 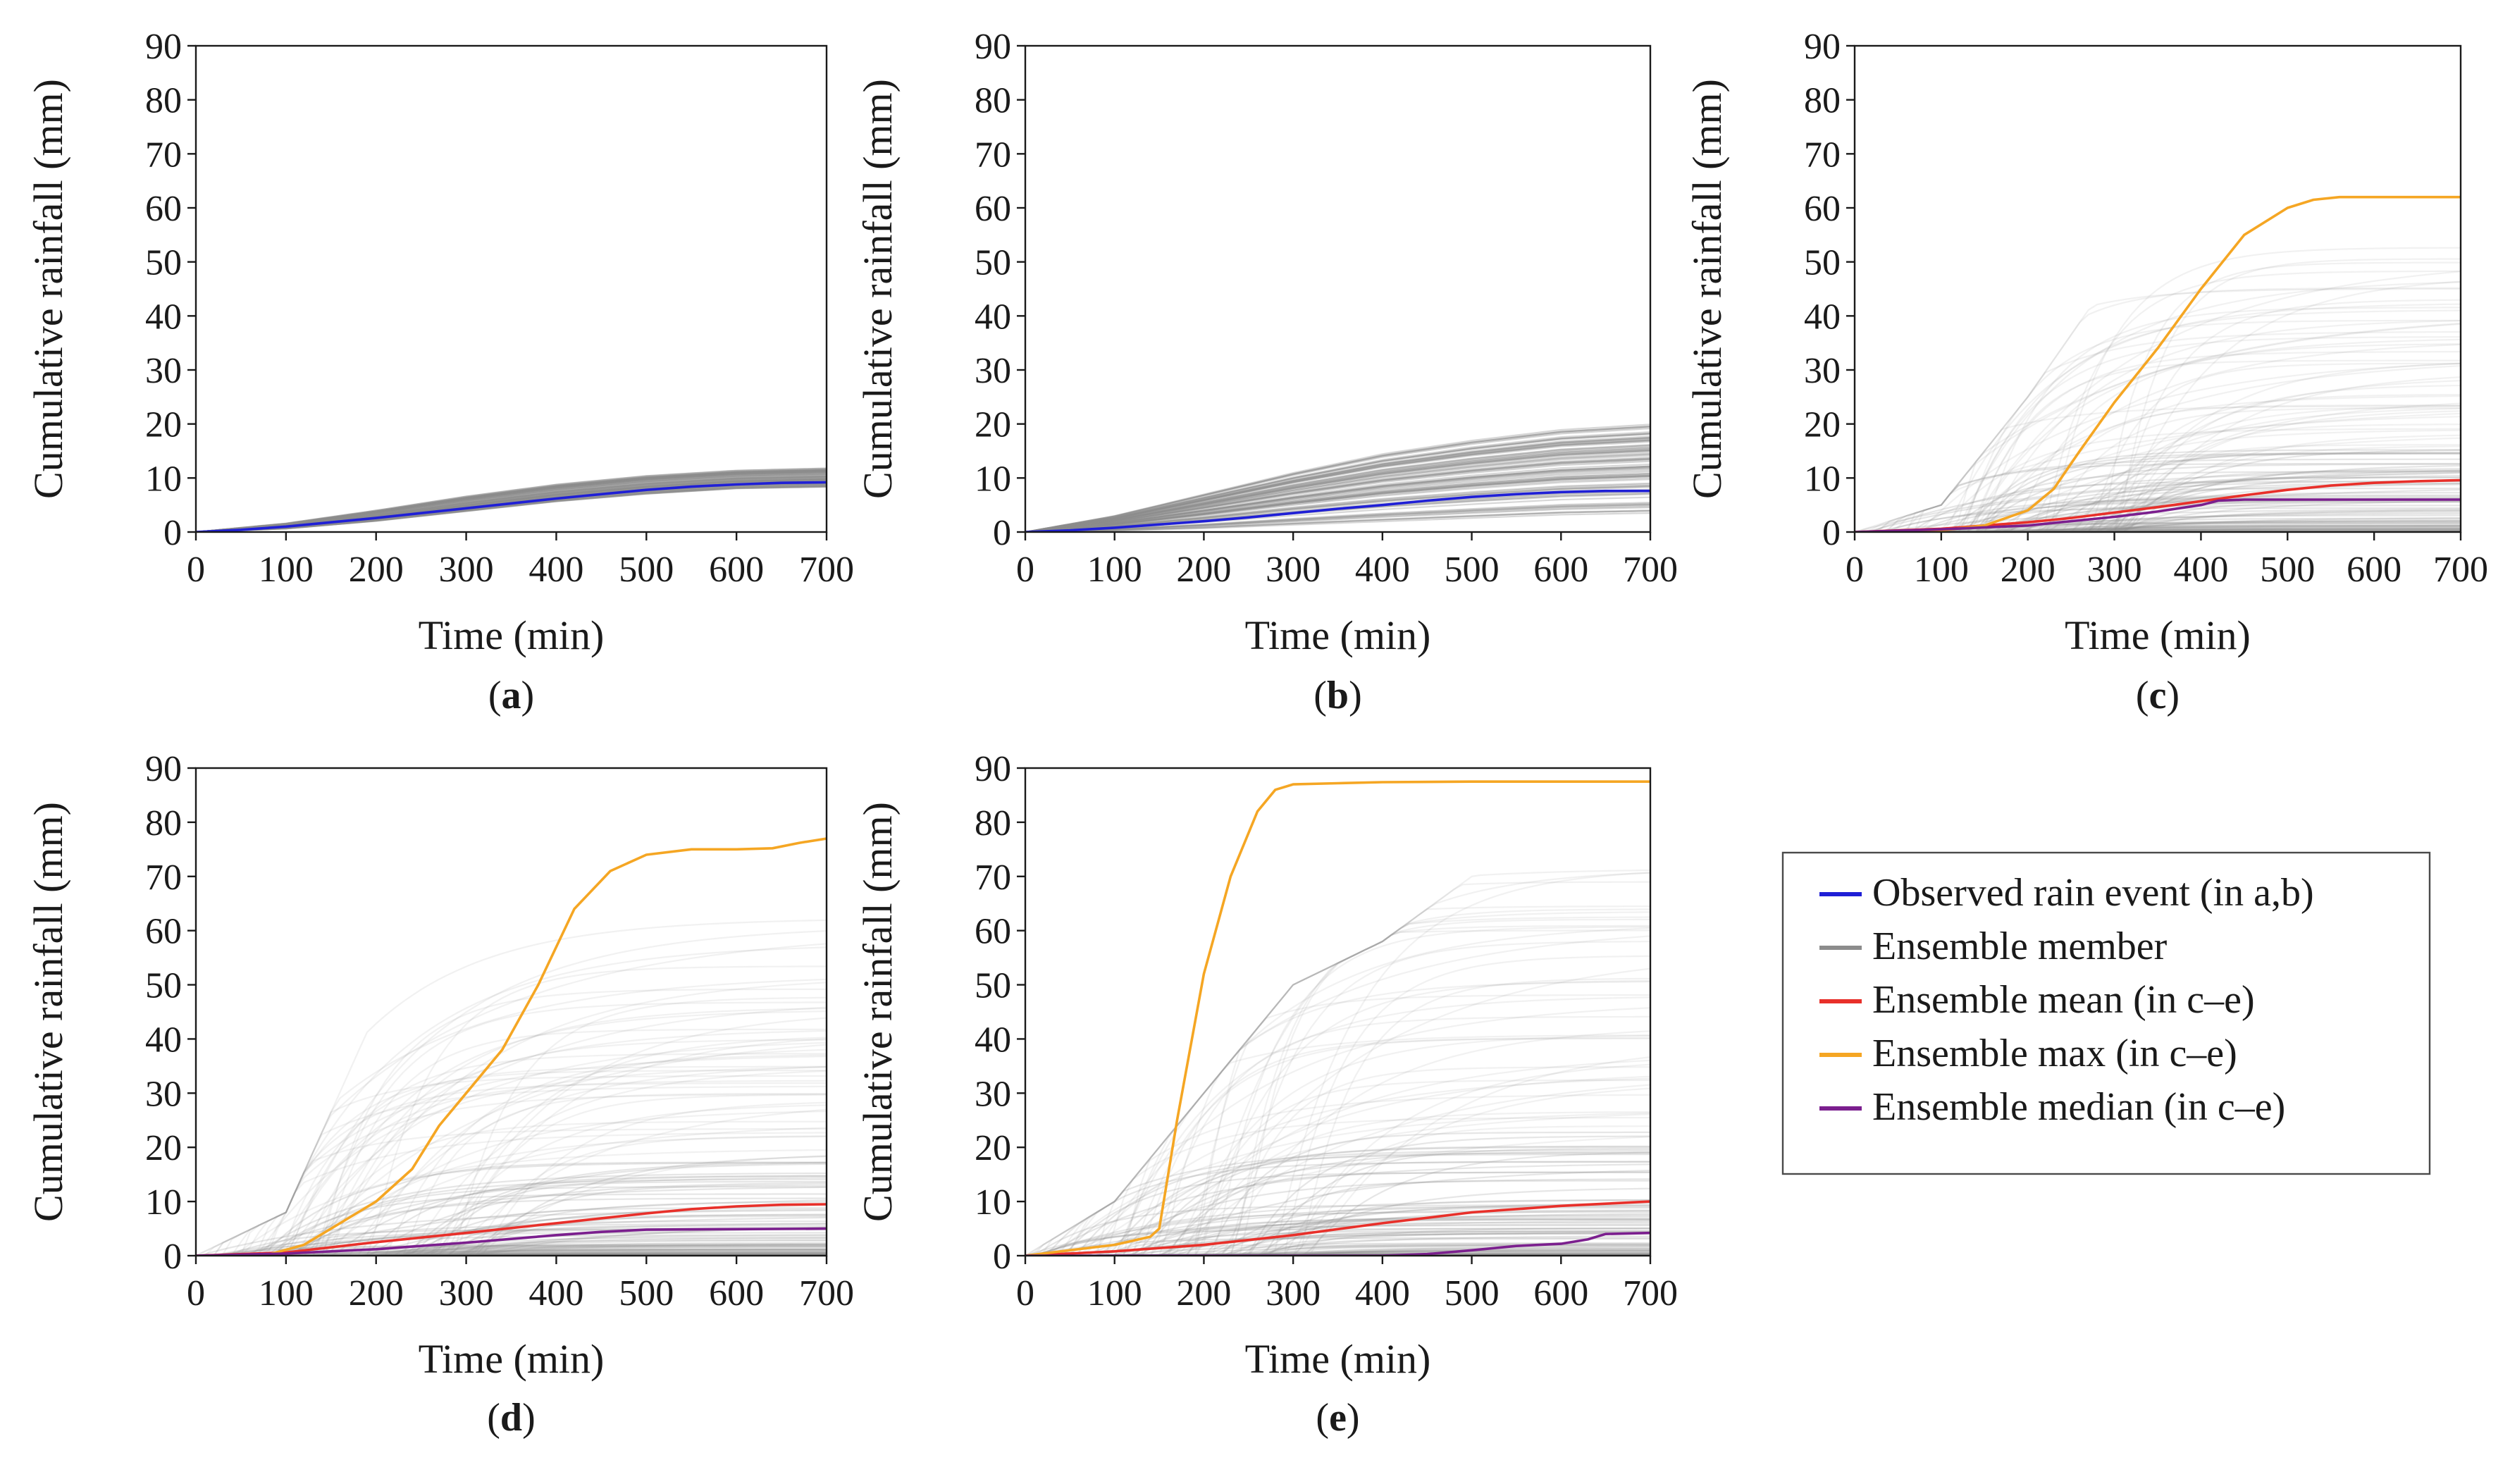 I want to click on x-tick-label: 700, so click(x=2460, y=570).